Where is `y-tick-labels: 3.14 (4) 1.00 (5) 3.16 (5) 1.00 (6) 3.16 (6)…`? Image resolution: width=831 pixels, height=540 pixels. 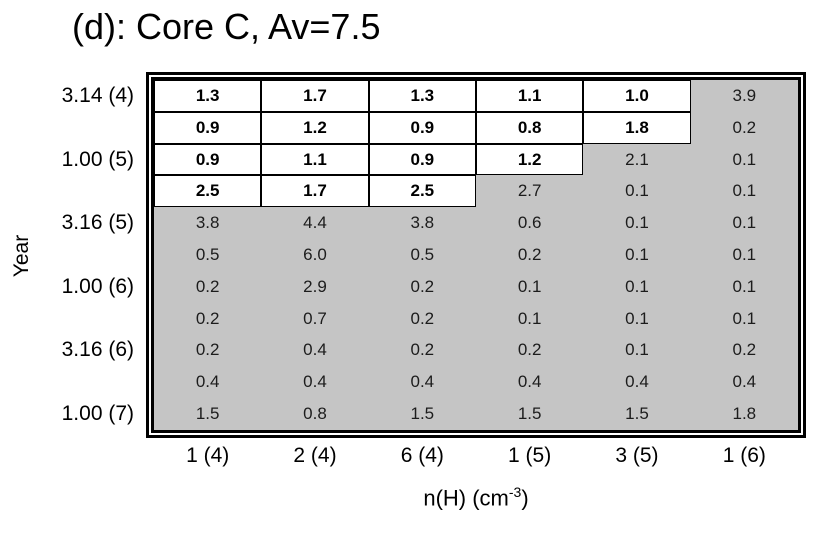 y-tick-labels: 3.14 (4) 1.00 (5) 3.16 (5) 1.00 (6) 3.16 (6)… is located at coordinates (69, 255).